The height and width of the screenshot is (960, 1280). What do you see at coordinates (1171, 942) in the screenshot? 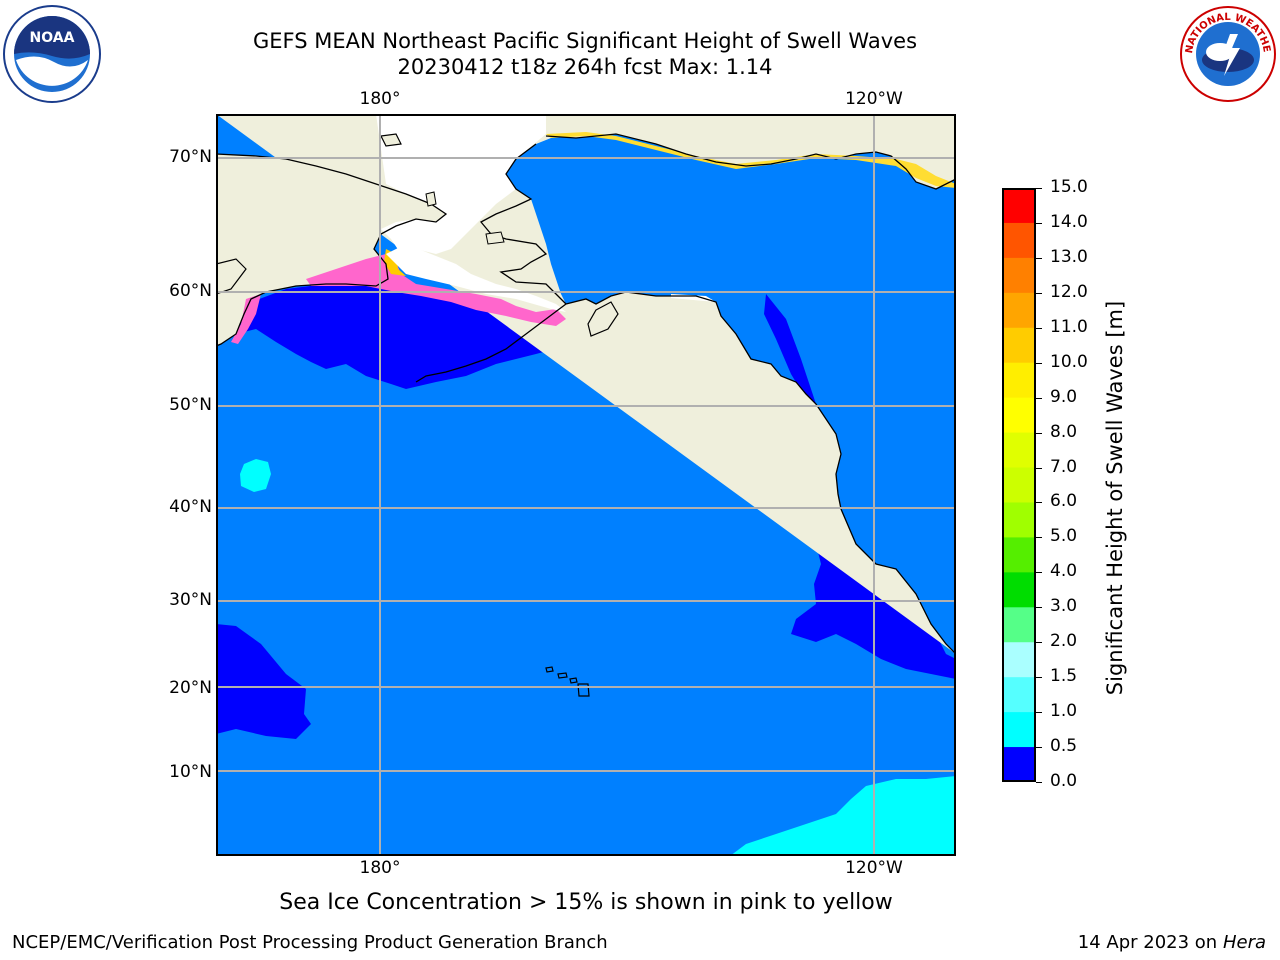
I see `footer-date: 14 Apr 2023 on Hera` at bounding box center [1171, 942].